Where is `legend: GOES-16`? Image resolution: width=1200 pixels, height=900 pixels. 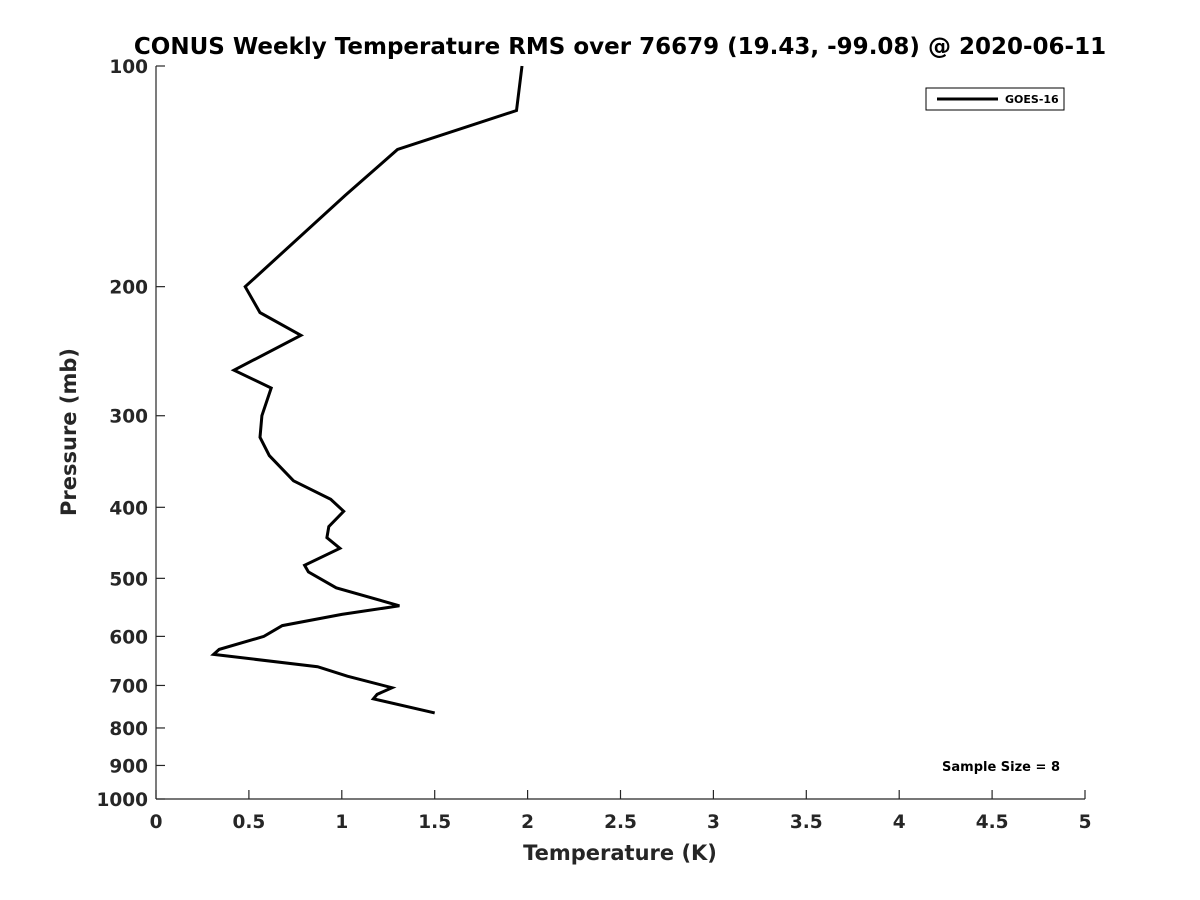
legend: GOES-16 is located at coordinates (995, 99).